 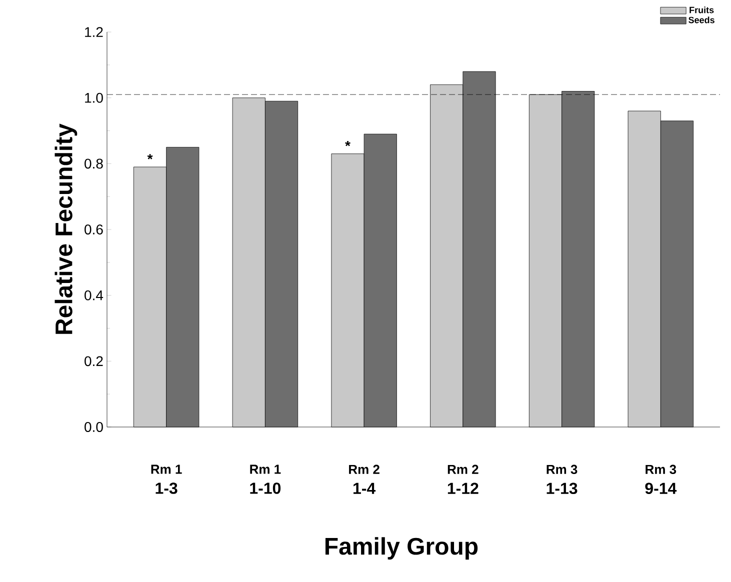 What do you see at coordinates (562, 479) in the screenshot?
I see `x-tick-label: Rm 3 1-13` at bounding box center [562, 479].